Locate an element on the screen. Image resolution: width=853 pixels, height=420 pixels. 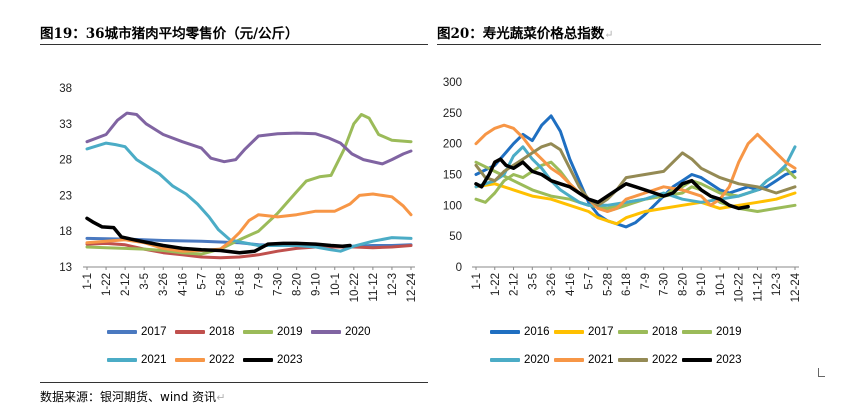
legend-item-2018: 2018 is located at coordinates (648, 332).